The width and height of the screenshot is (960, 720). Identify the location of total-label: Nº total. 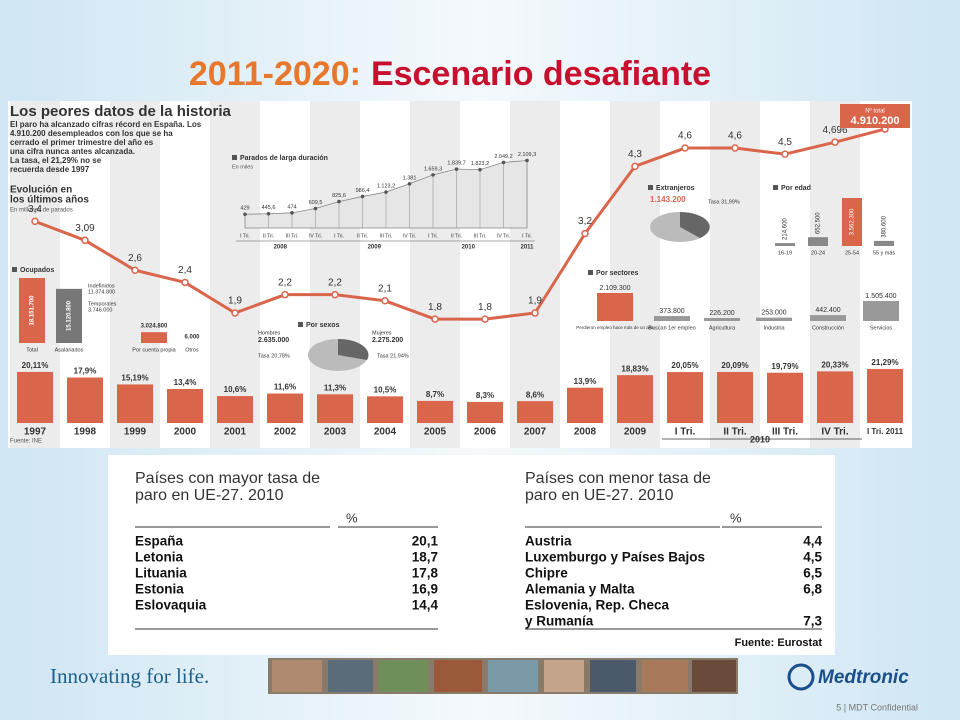
(875, 111).